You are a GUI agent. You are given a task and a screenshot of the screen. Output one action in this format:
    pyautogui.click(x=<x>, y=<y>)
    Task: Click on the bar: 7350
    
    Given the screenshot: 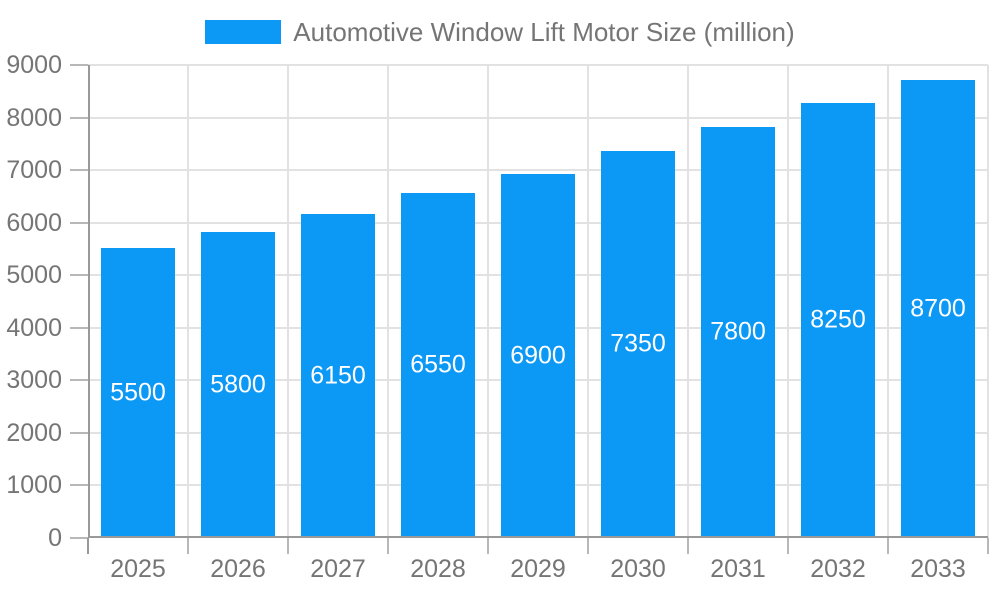 What is the action you would take?
    pyautogui.click(x=638, y=344)
    